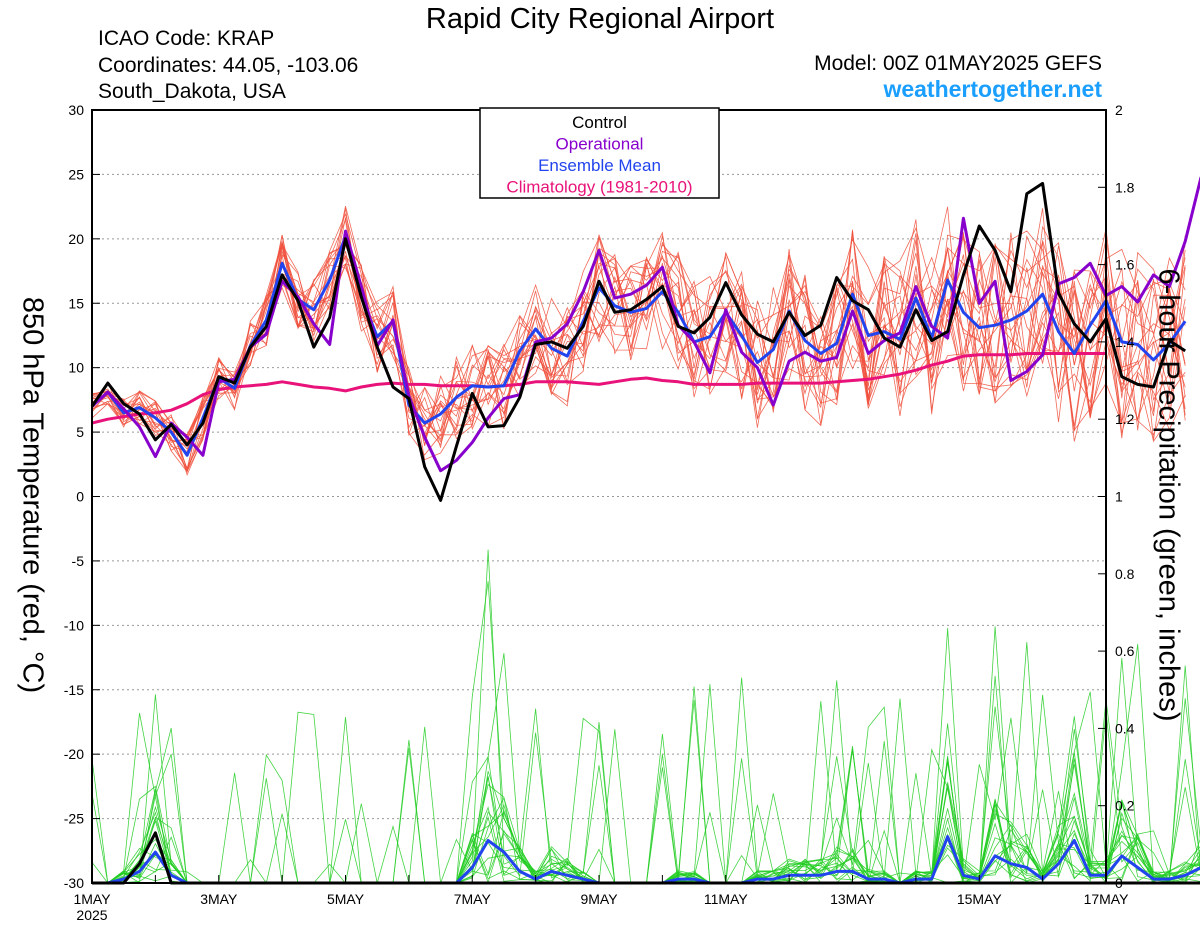 This screenshot has width=1200, height=927. I want to click on y-tick-label: 5, so click(80, 432).